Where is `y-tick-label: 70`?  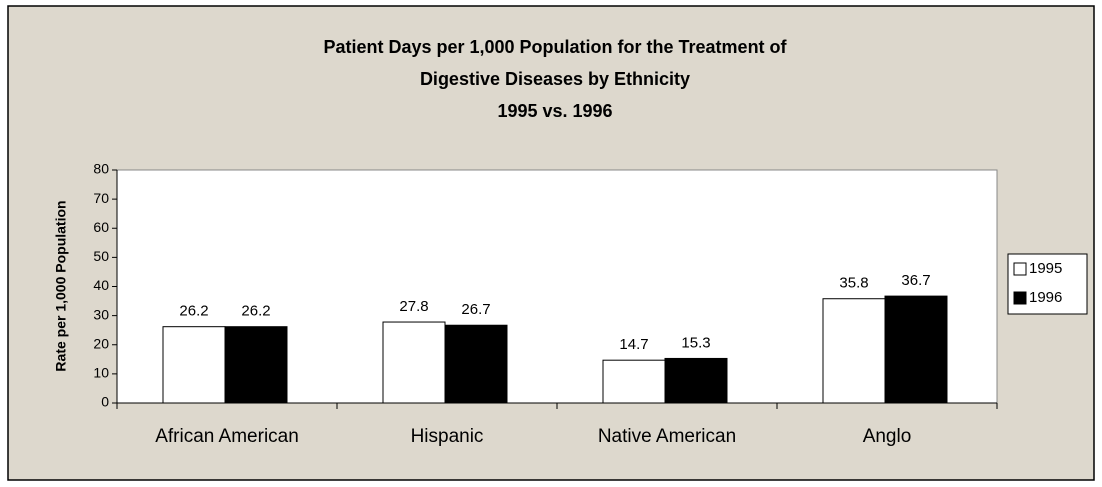 y-tick-label: 70 is located at coordinates (101, 198).